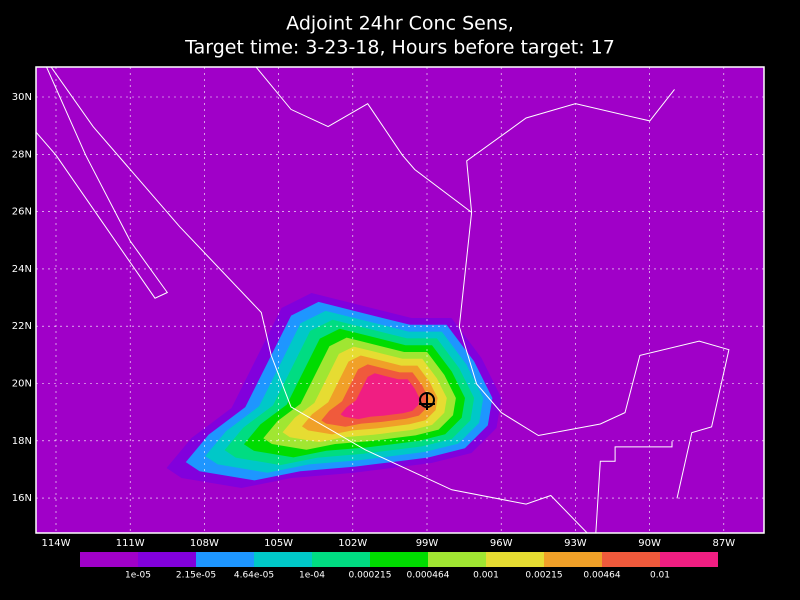  What do you see at coordinates (649, 543) in the screenshot?
I see `lon-label: 90W` at bounding box center [649, 543].